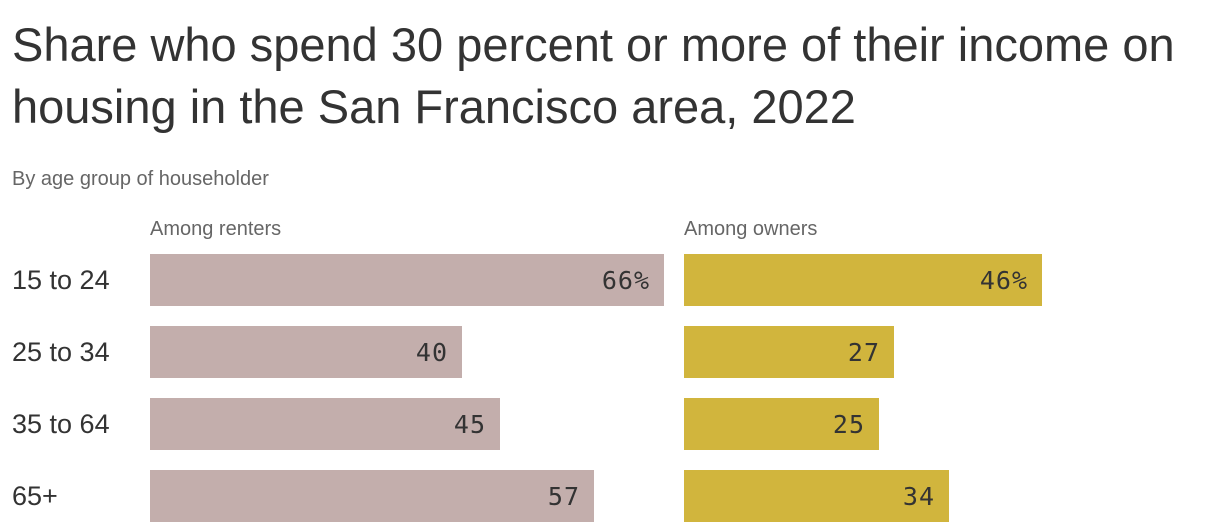 The height and width of the screenshot is (532, 1220). Describe the element at coordinates (35, 496) in the screenshot. I see `category-label: 65+` at that location.